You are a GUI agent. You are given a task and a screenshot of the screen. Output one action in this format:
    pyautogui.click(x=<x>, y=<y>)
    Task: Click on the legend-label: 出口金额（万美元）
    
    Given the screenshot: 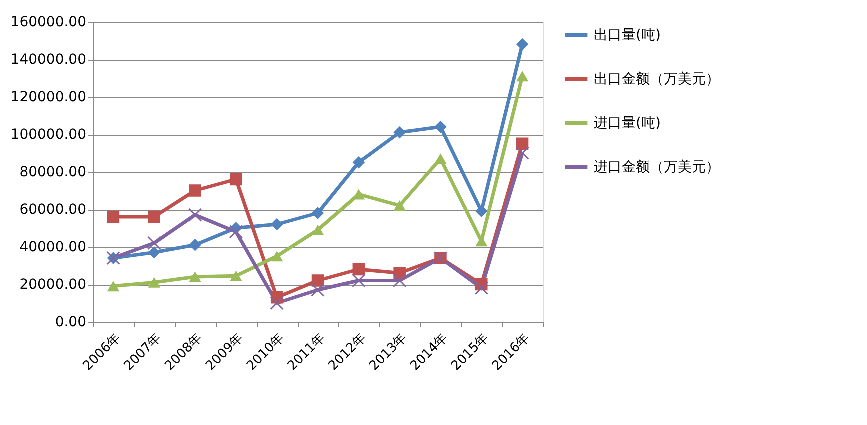 What is the action you would take?
    pyautogui.click(x=657, y=80)
    